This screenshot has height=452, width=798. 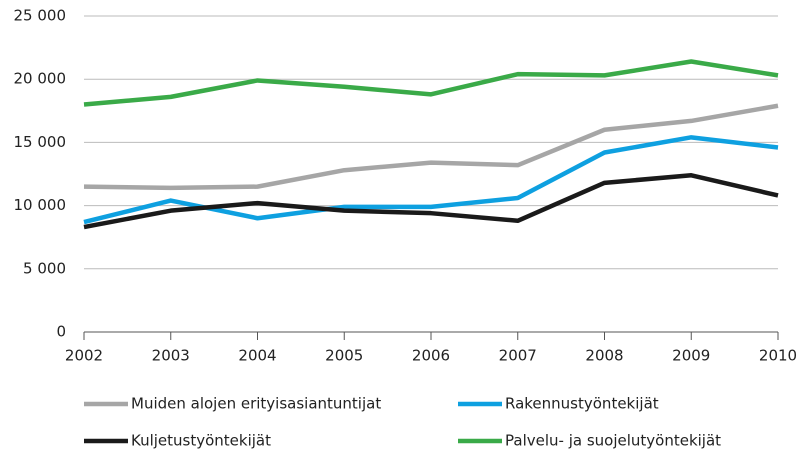 What do you see at coordinates (44, 268) in the screenshot?
I see `y-tick-label: 5 000` at bounding box center [44, 268].